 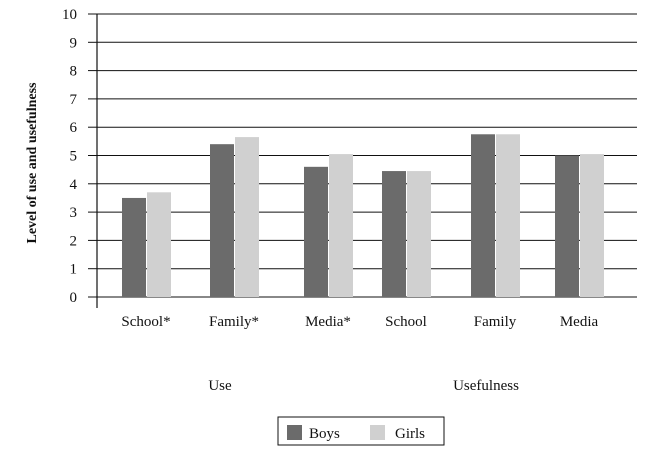 What do you see at coordinates (74, 43) in the screenshot?
I see `y-tick-label: 9` at bounding box center [74, 43].